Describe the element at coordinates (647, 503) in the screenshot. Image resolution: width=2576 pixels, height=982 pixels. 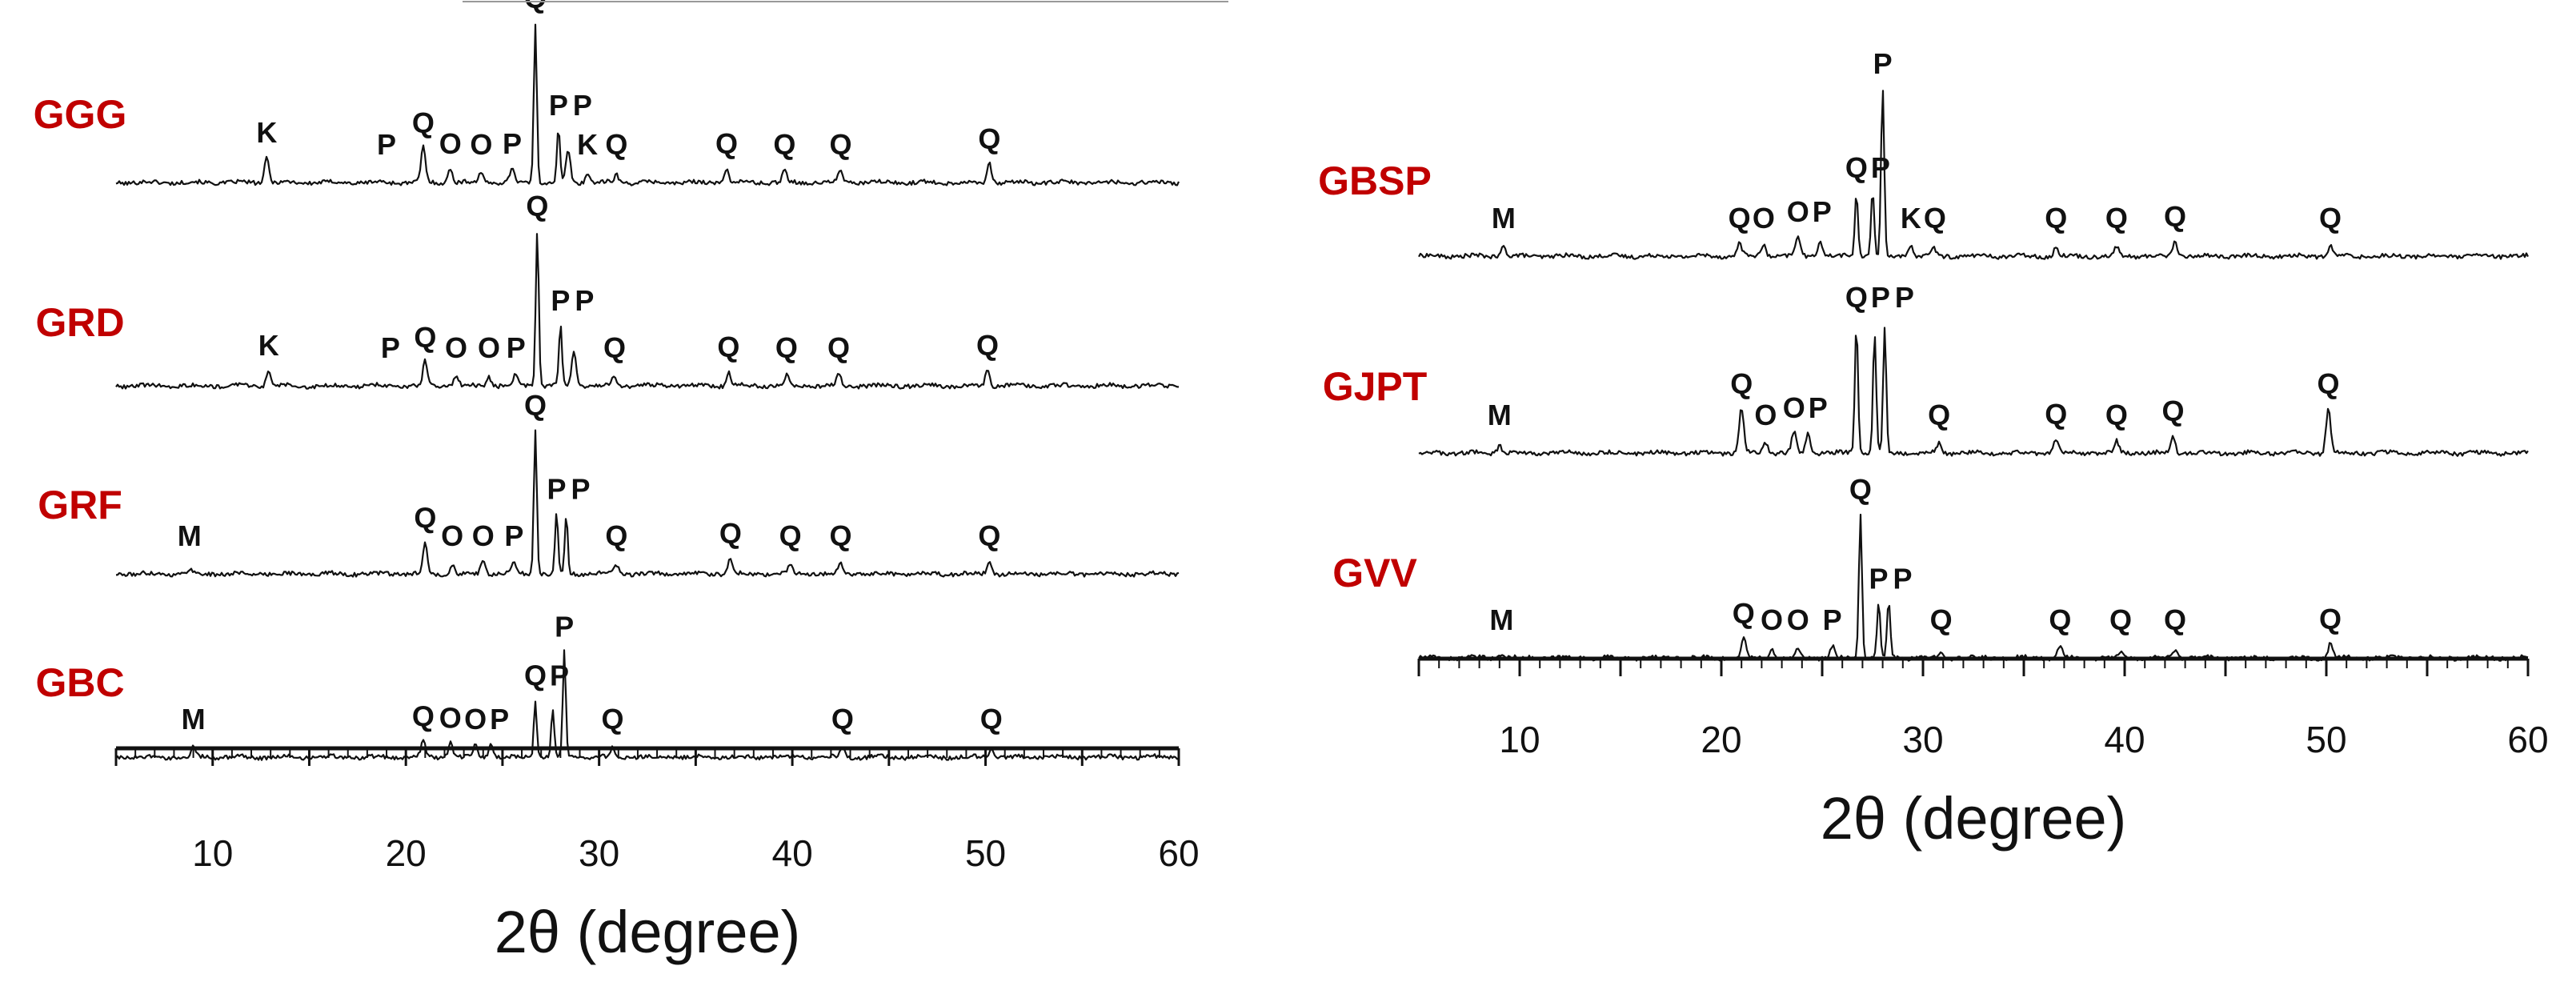
I see `trace-grf` at that location.